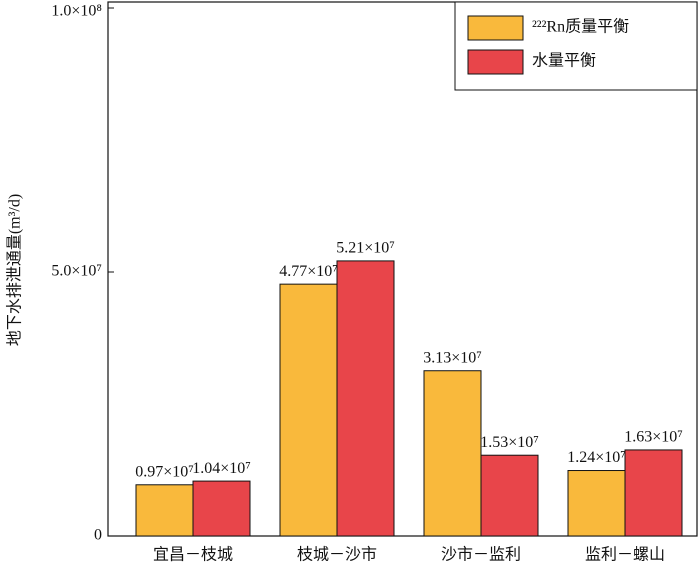 This screenshot has height=569, width=700. I want to click on value-label: 3.13×10⁷, so click(452, 357).